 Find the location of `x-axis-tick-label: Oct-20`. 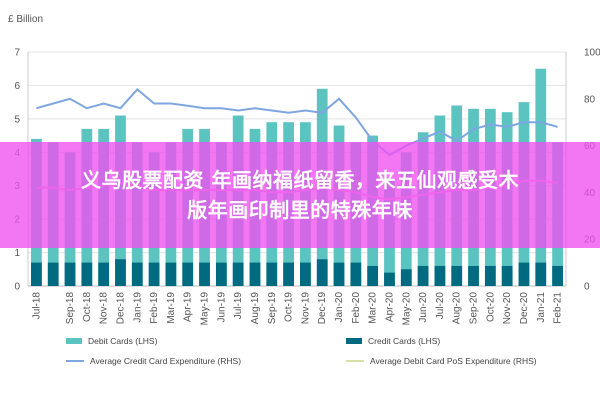

x-axis-tick-label: Oct-20 is located at coordinates (490, 307).